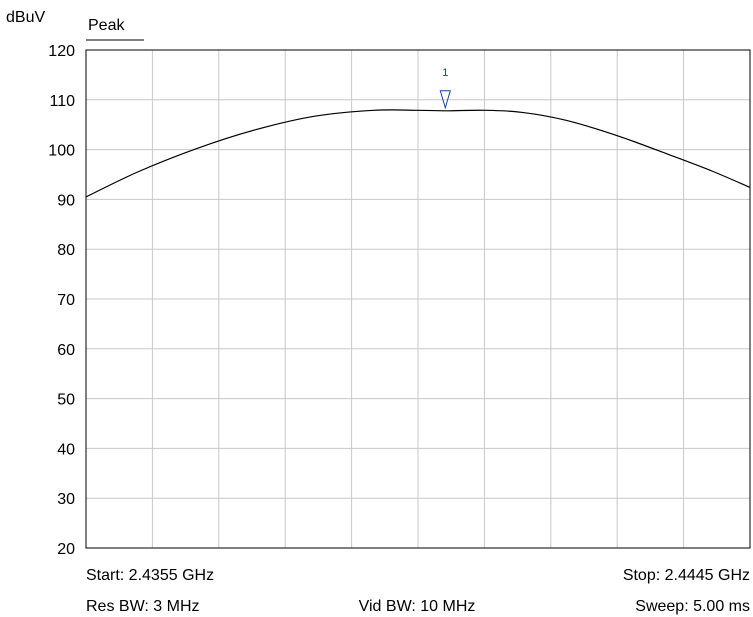 This screenshot has width=753, height=617. I want to click on start-frequency: Start: 2.4355 GHz, so click(150, 575).